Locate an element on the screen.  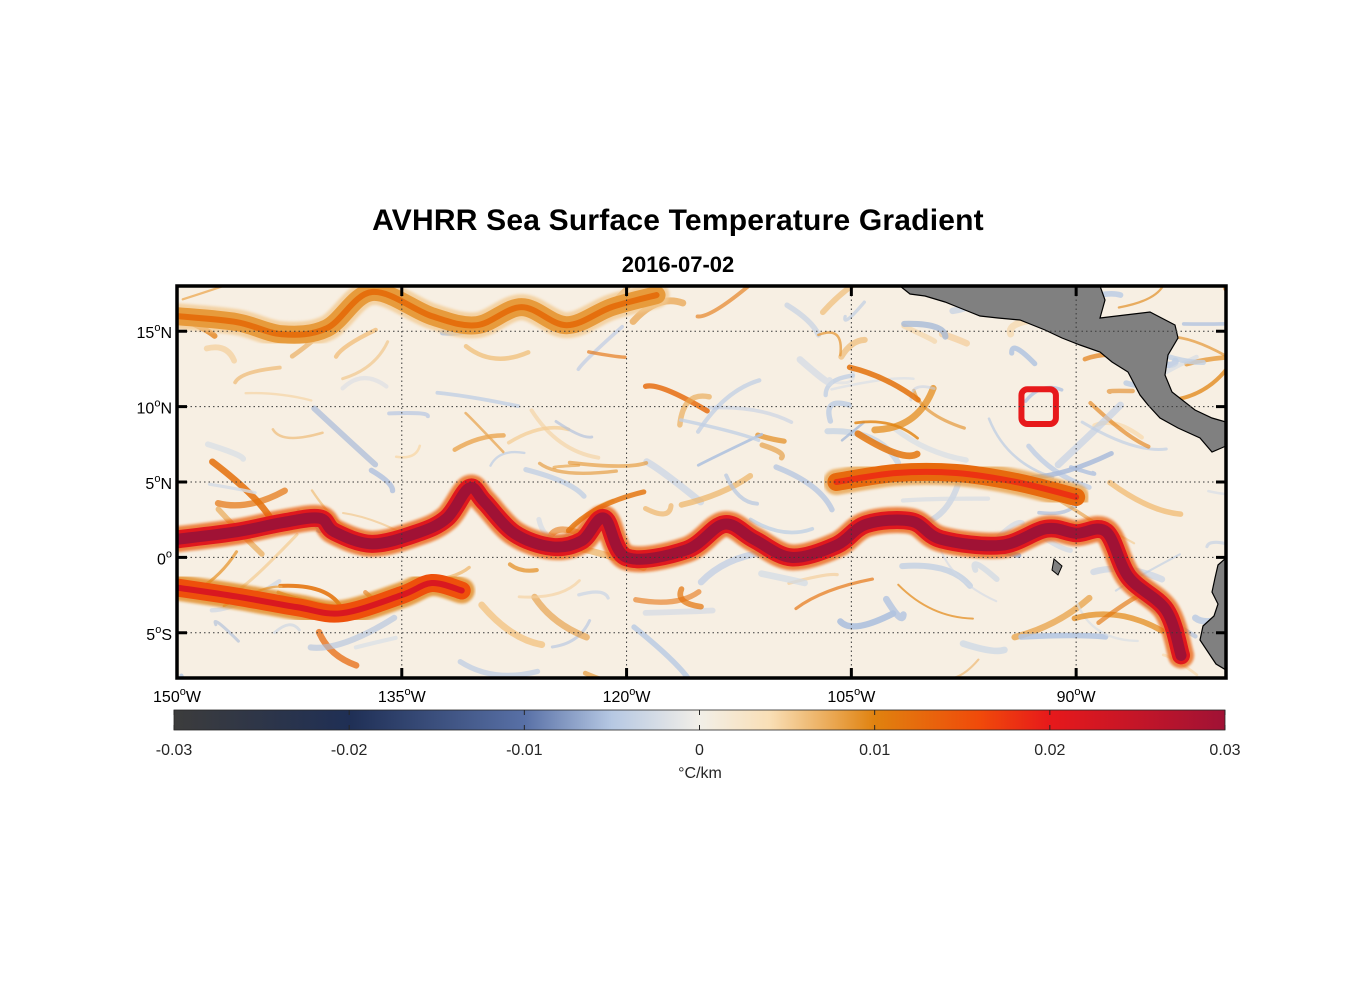
northern-front-core is located at coordinates (956, 484).